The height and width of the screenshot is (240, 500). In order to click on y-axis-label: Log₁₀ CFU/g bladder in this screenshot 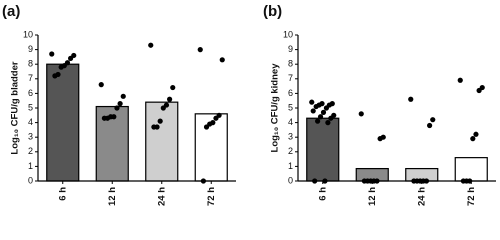, I will do `click(15, 107)`.